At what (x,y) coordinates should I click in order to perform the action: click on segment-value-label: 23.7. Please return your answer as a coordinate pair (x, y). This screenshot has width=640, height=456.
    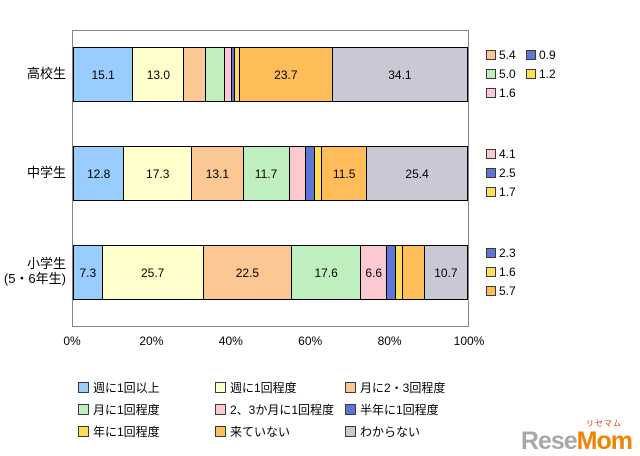
    Looking at the image, I should click on (286, 74).